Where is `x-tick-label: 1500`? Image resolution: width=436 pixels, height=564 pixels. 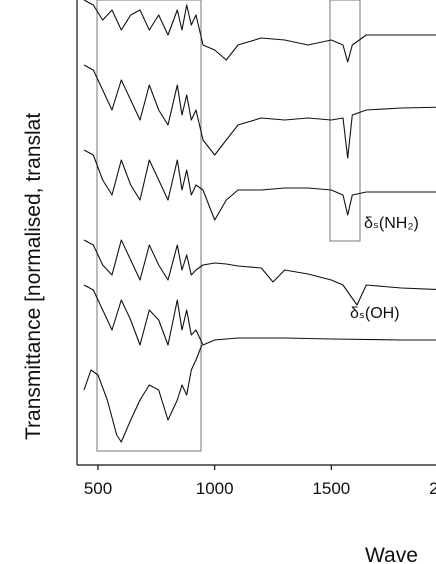
x-tick-label: 1500 is located at coordinates (331, 488).